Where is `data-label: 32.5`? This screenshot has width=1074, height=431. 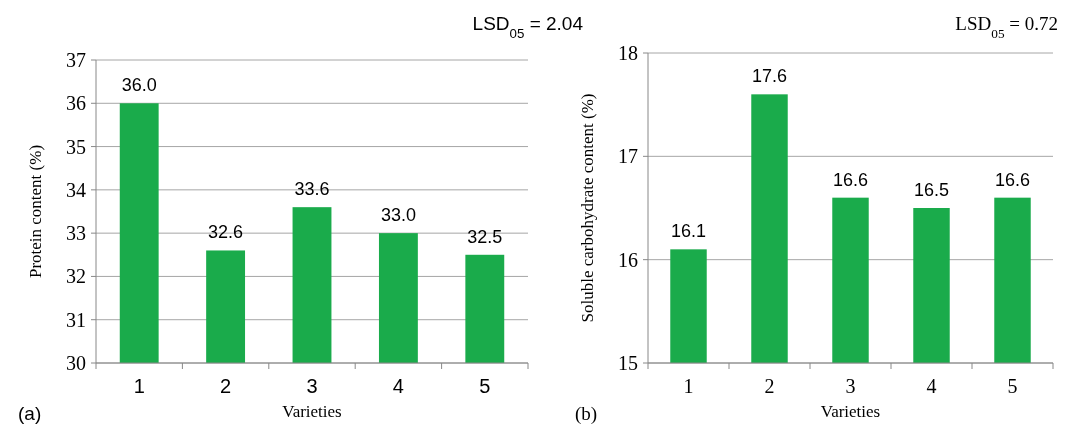
data-label: 32.5 is located at coordinates (485, 236).